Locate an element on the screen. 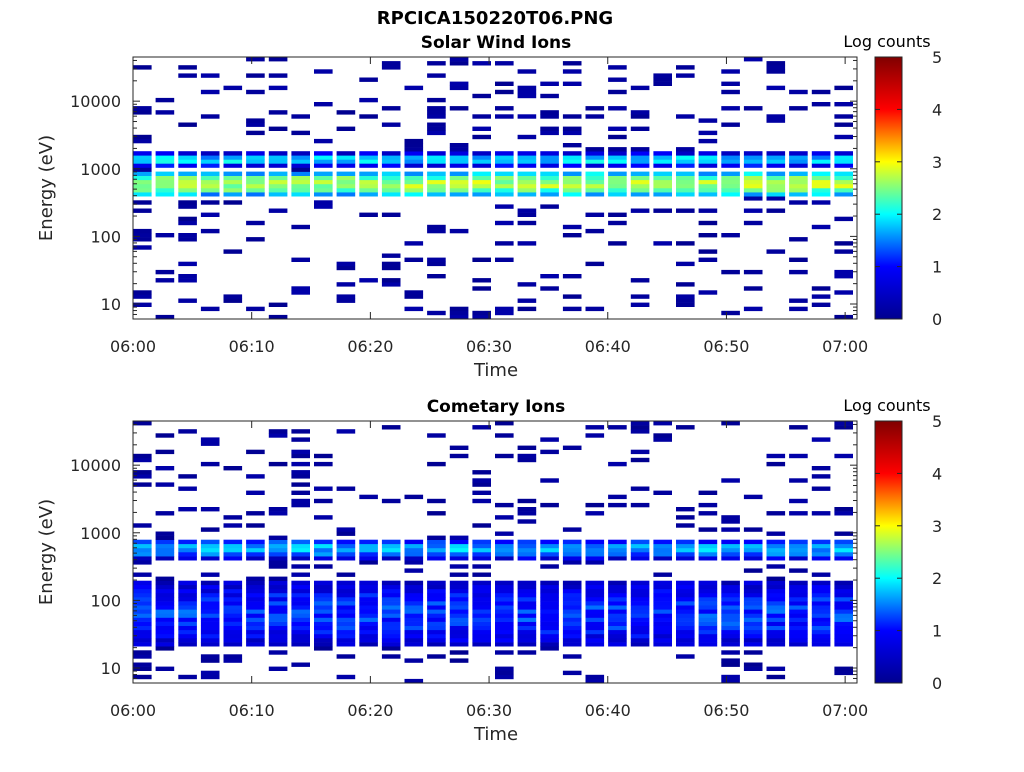 This screenshot has height=772, width=1024. x-tick-label: 06:40 is located at coordinates (608, 710).